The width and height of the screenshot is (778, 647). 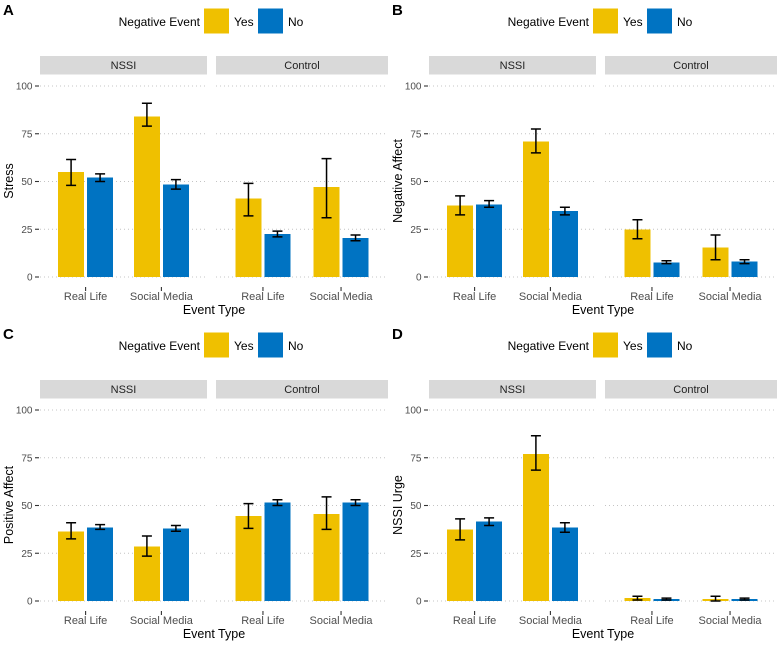 What do you see at coordinates (535, 527) in the screenshot?
I see `bar-yes-nssi-social-media` at bounding box center [535, 527].